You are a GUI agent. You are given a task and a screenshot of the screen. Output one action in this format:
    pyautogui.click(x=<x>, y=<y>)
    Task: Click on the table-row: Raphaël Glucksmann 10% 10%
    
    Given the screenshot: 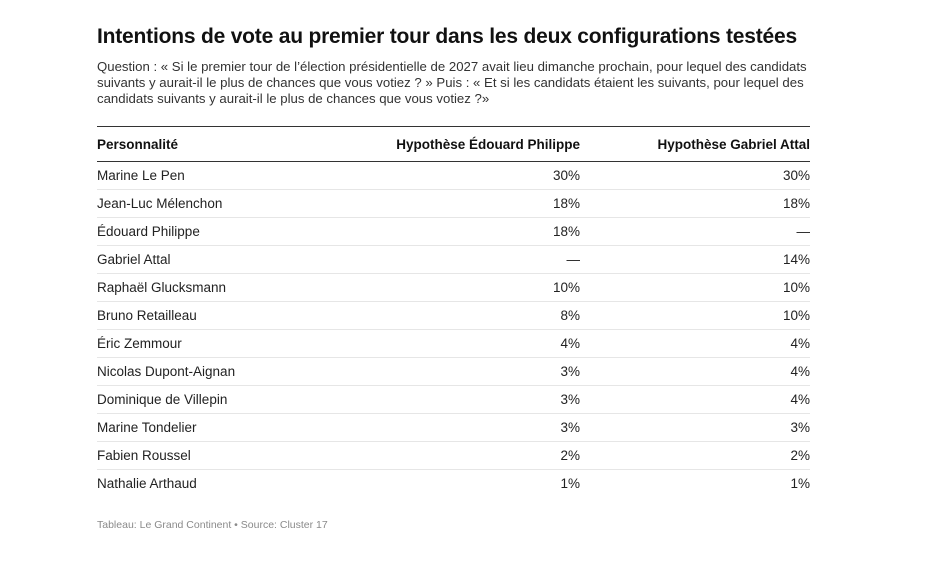 What is the action you would take?
    pyautogui.click(x=453, y=287)
    